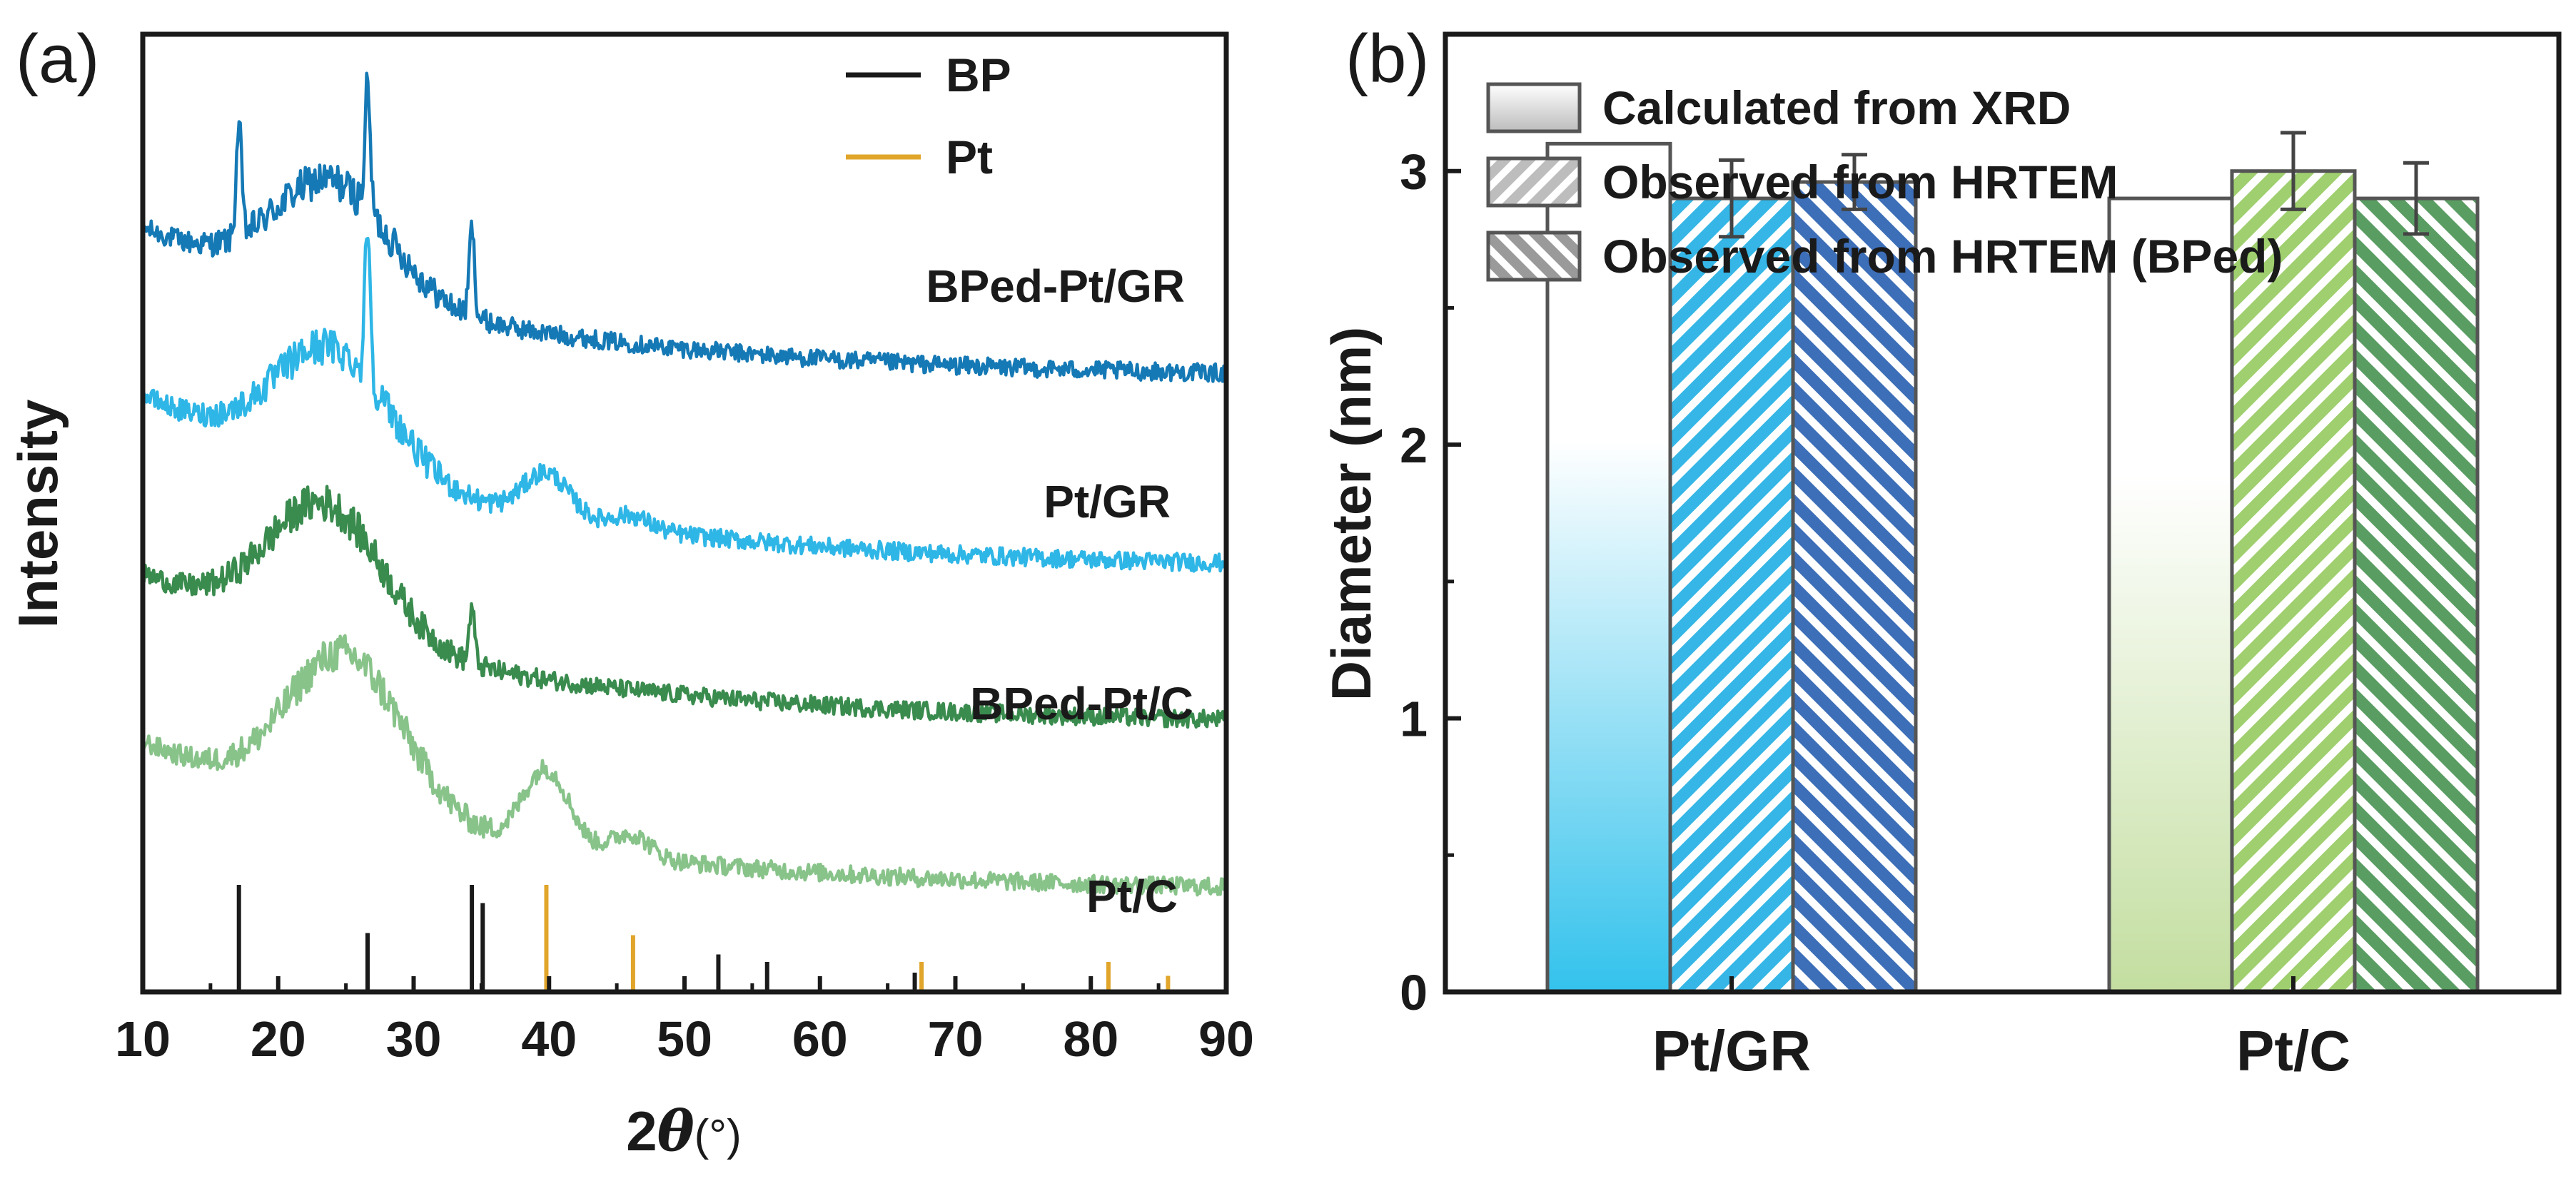  I want to click on panel-a-label: (a), so click(57, 59).